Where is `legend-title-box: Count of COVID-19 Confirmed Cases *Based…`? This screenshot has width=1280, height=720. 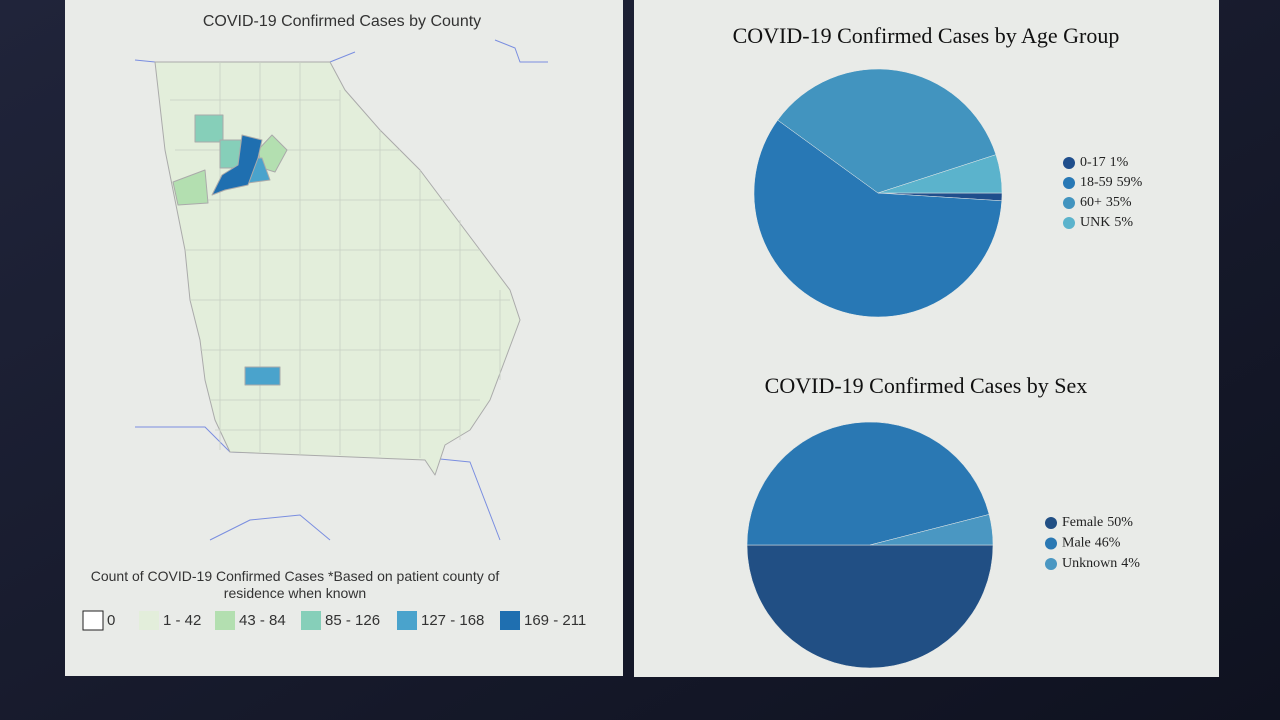 legend-title-box: Count of COVID-19 Confirmed Cases *Based… is located at coordinates (295, 584).